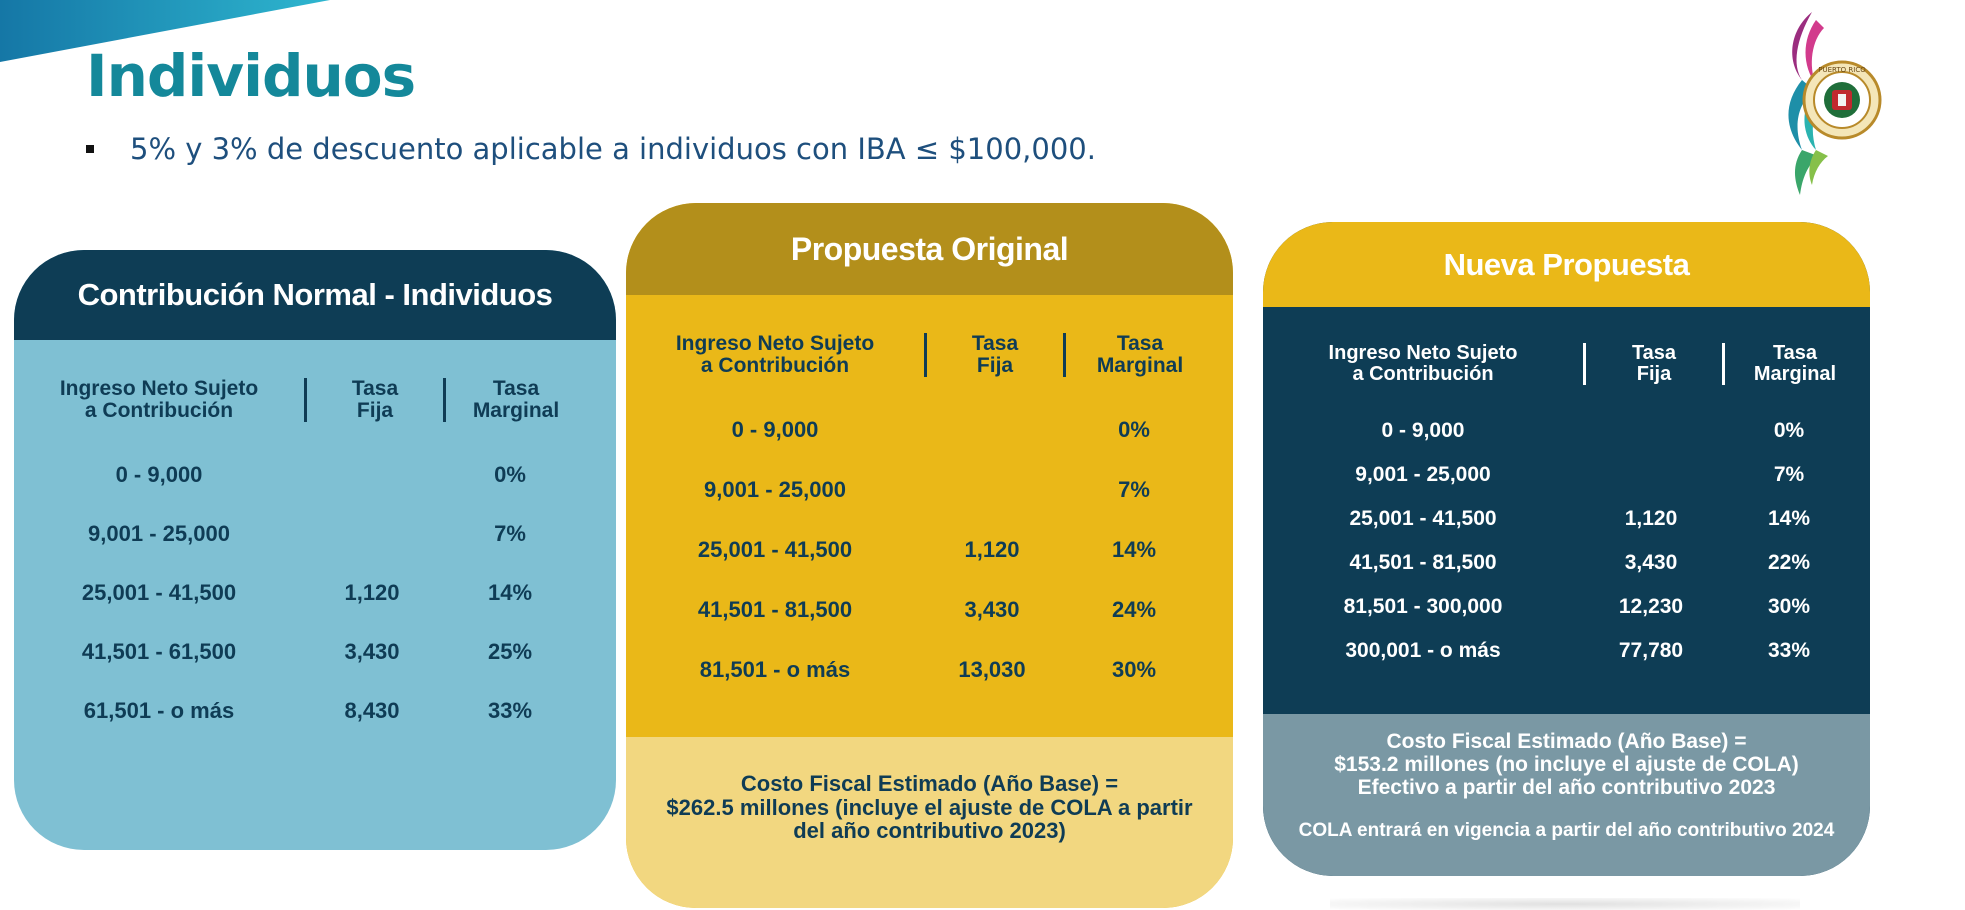 The width and height of the screenshot is (1965, 910). What do you see at coordinates (1423, 650) in the screenshot?
I see `range-cell: 300,001 - o más` at bounding box center [1423, 650].